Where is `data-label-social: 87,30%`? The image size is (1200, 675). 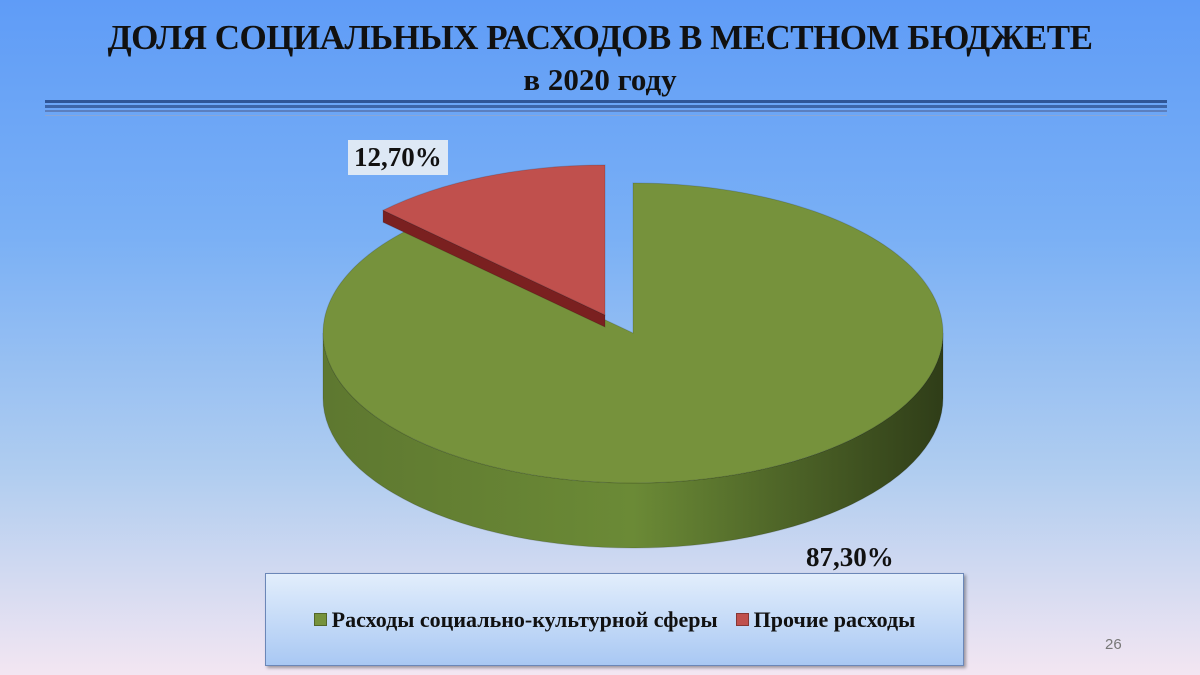 data-label-social: 87,30% is located at coordinates (850, 557).